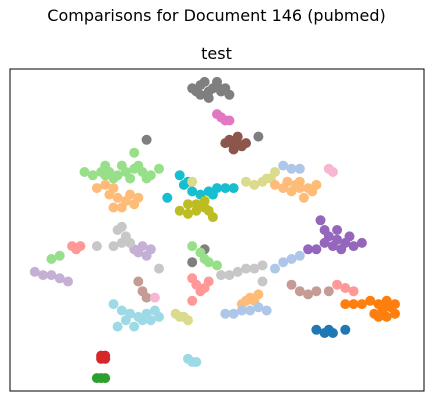 This screenshot has width=433, height=400. Describe the element at coordinates (216, 15) in the screenshot. I see `figure-title: Comparisons for Document 146 (pubmed)` at that location.